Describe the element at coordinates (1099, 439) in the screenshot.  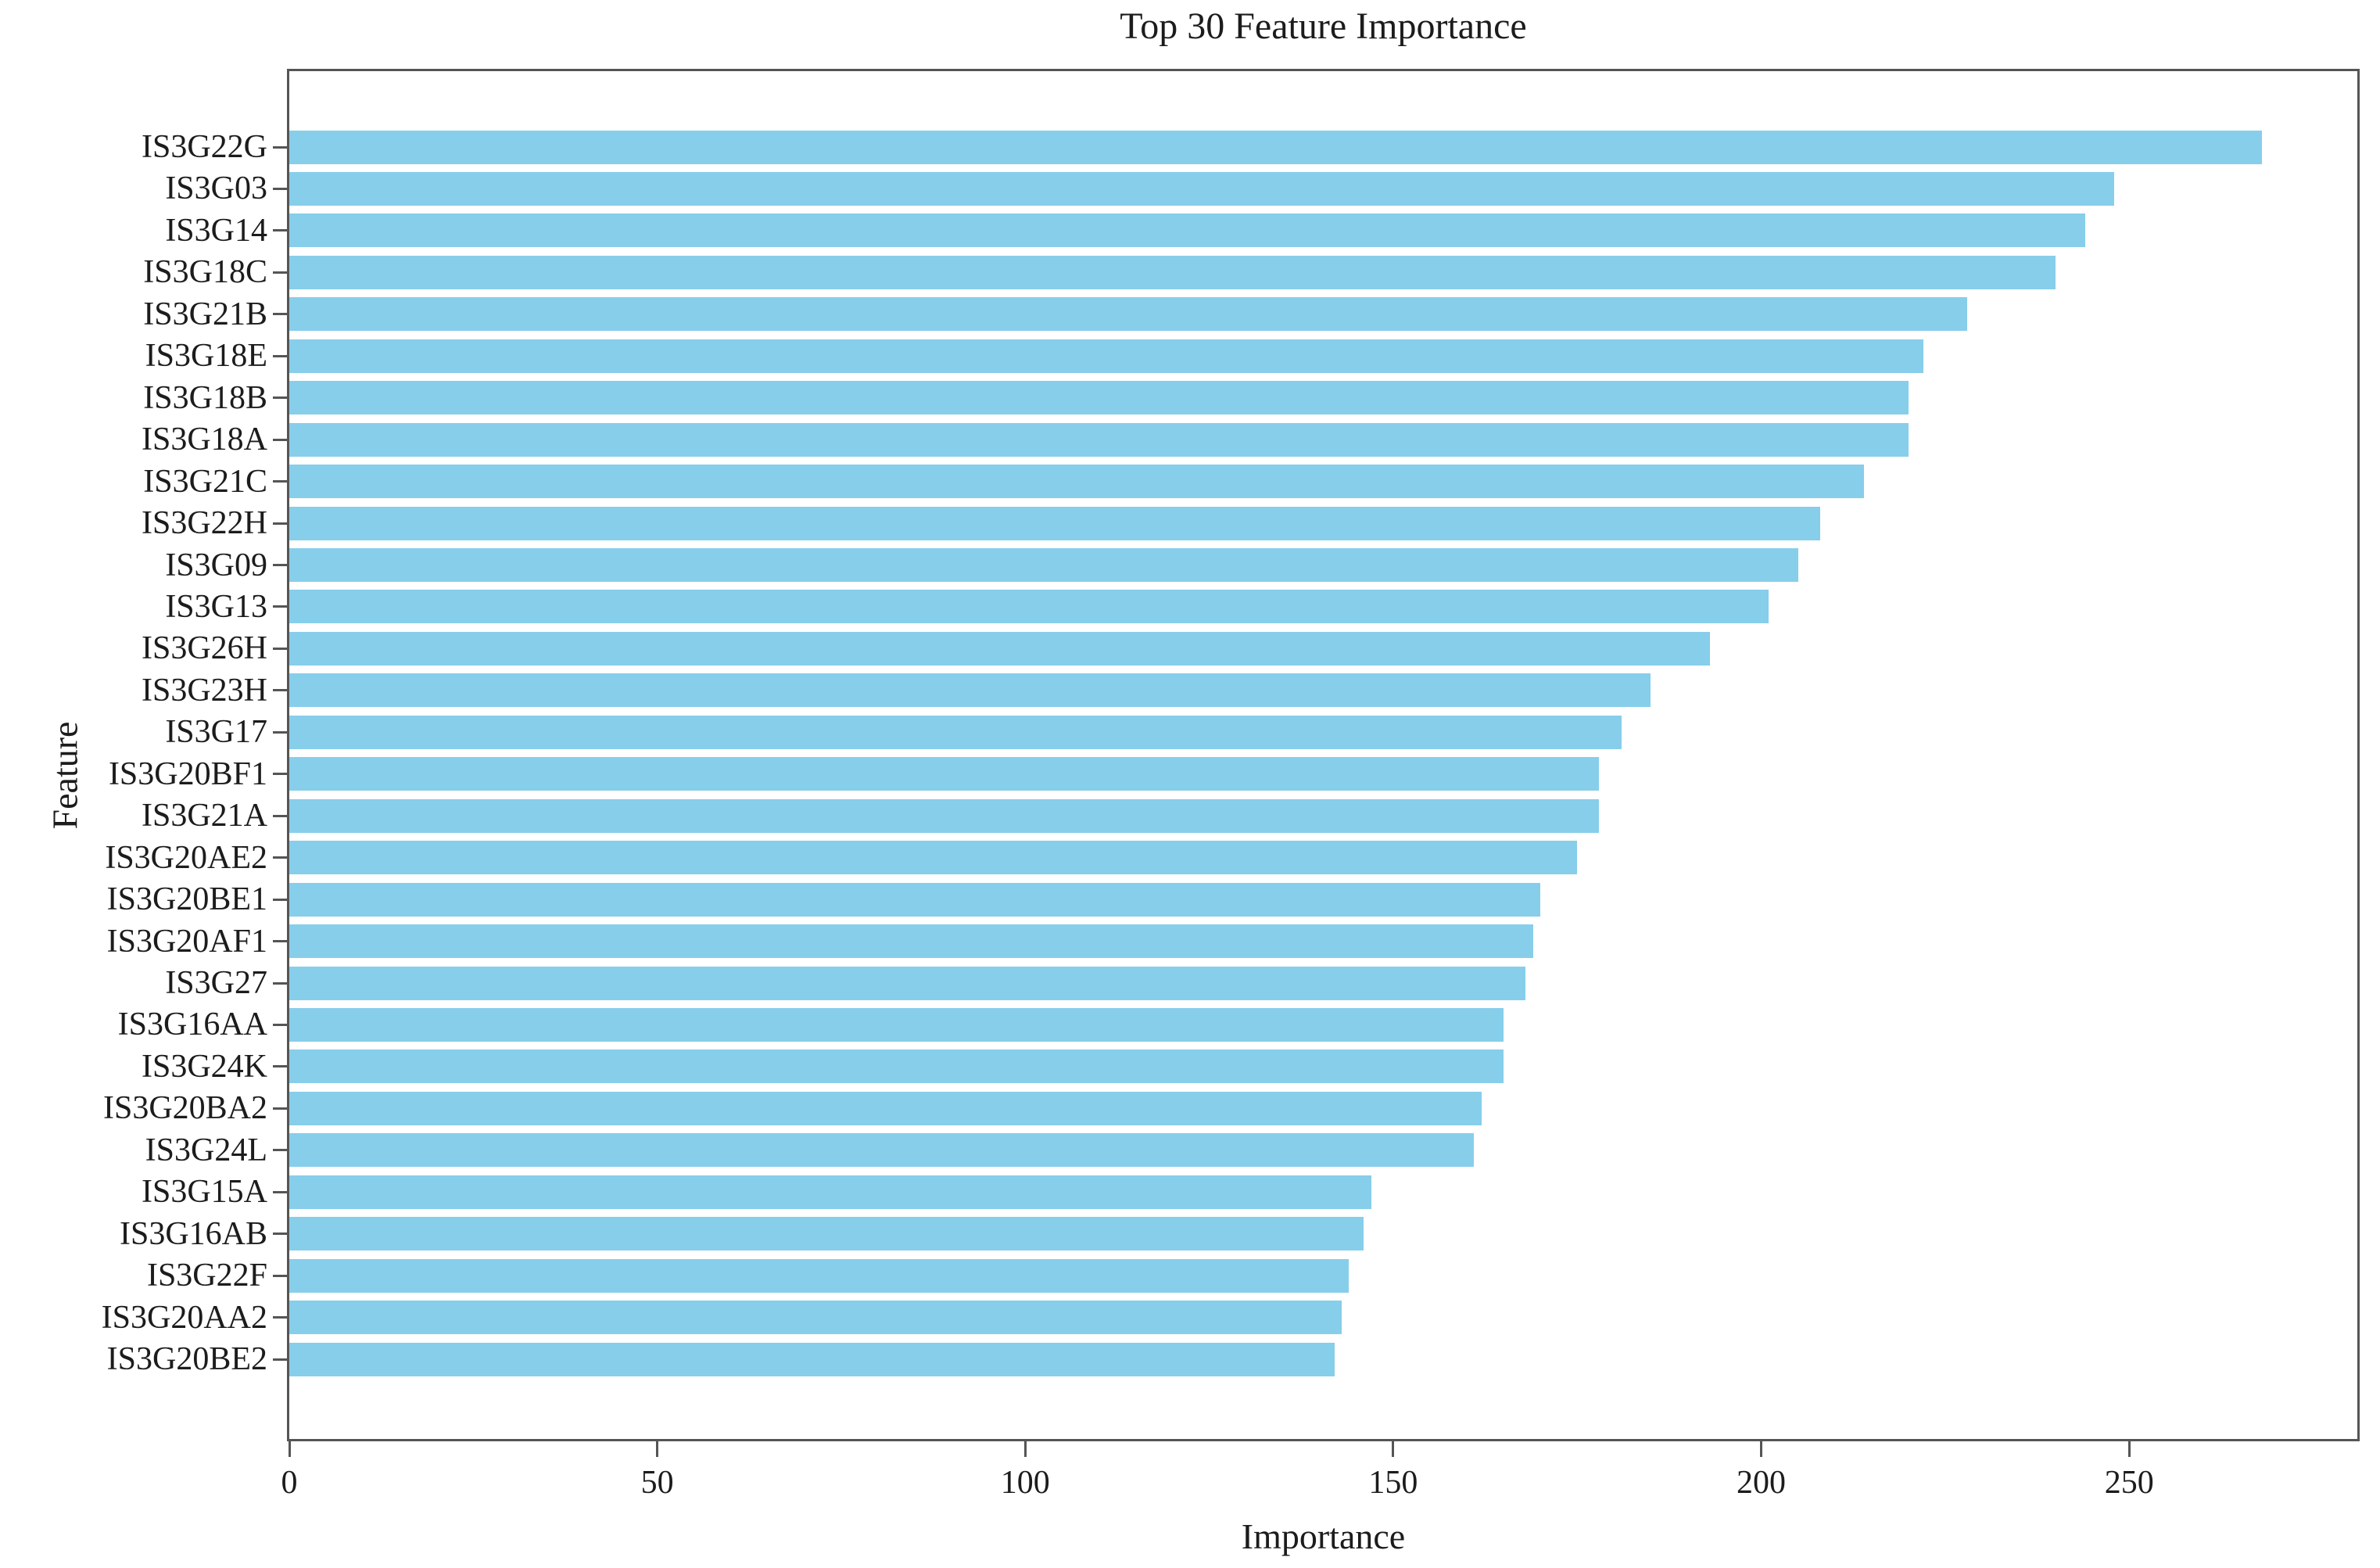
I see `bar-IS3G18A` at that location.